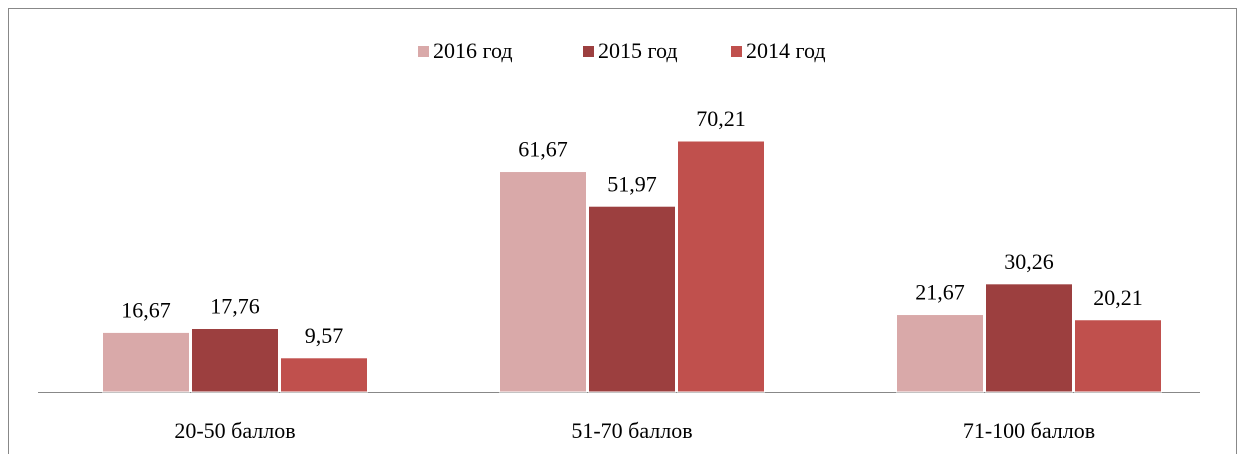 This screenshot has width=1245, height=454. I want to click on value-label: 30,26, so click(1029, 261).